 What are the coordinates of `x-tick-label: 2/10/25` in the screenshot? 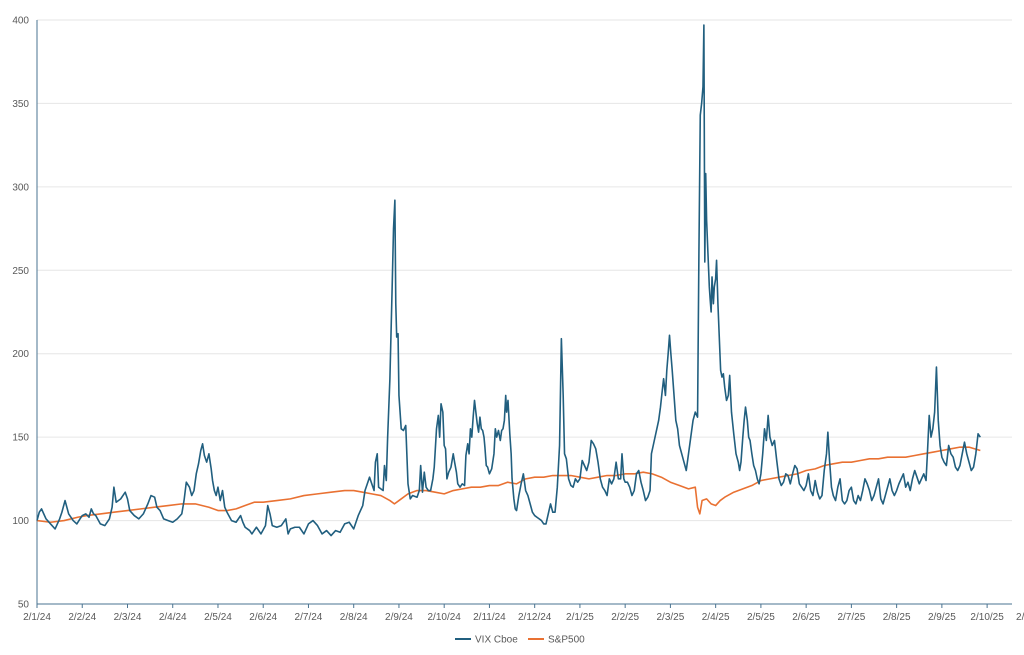 It's located at (987, 617).